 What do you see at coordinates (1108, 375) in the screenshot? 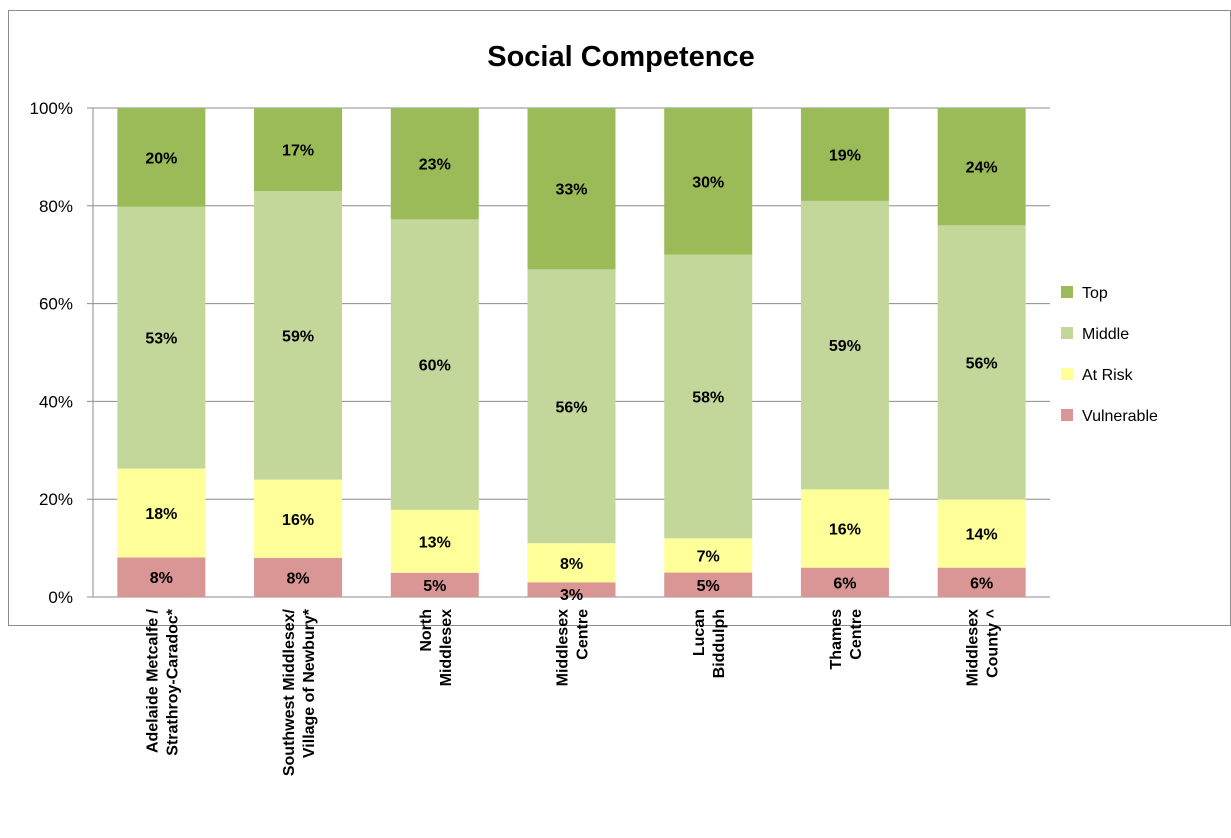
I see `legend-label: At Risk` at bounding box center [1108, 375].